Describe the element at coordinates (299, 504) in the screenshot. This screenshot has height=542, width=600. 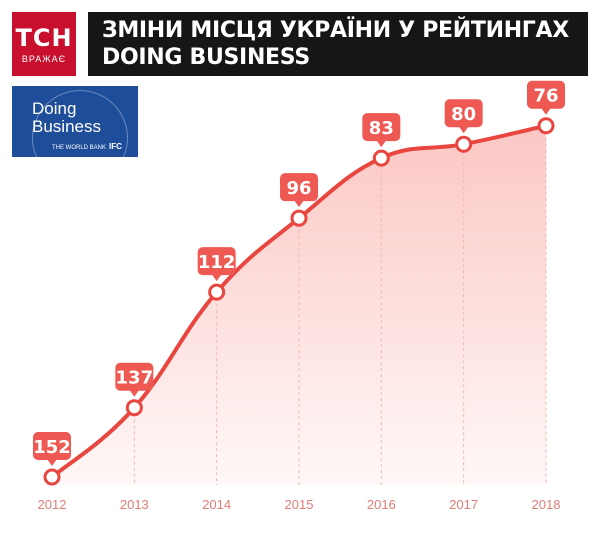
I see `x-tick-label: 2015` at that location.